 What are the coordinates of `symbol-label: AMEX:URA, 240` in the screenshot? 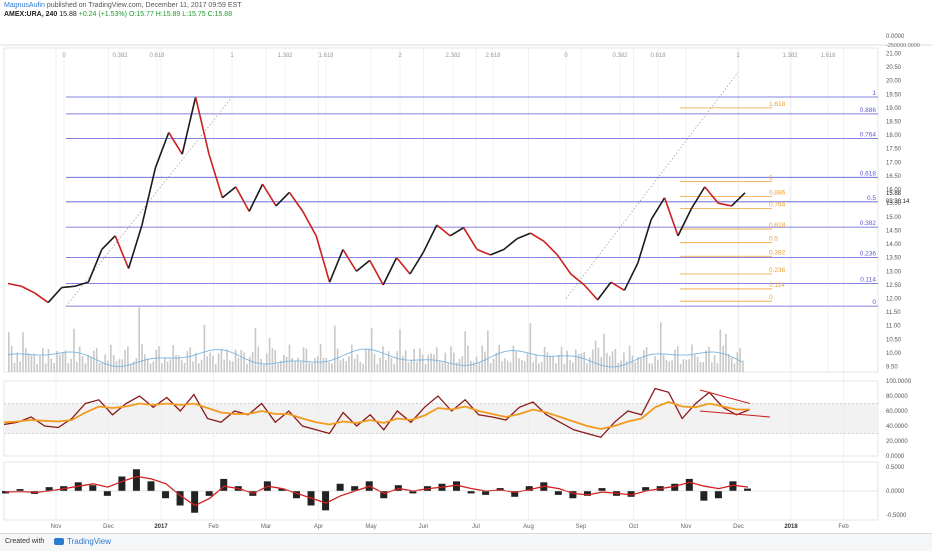 It's located at (31, 14).